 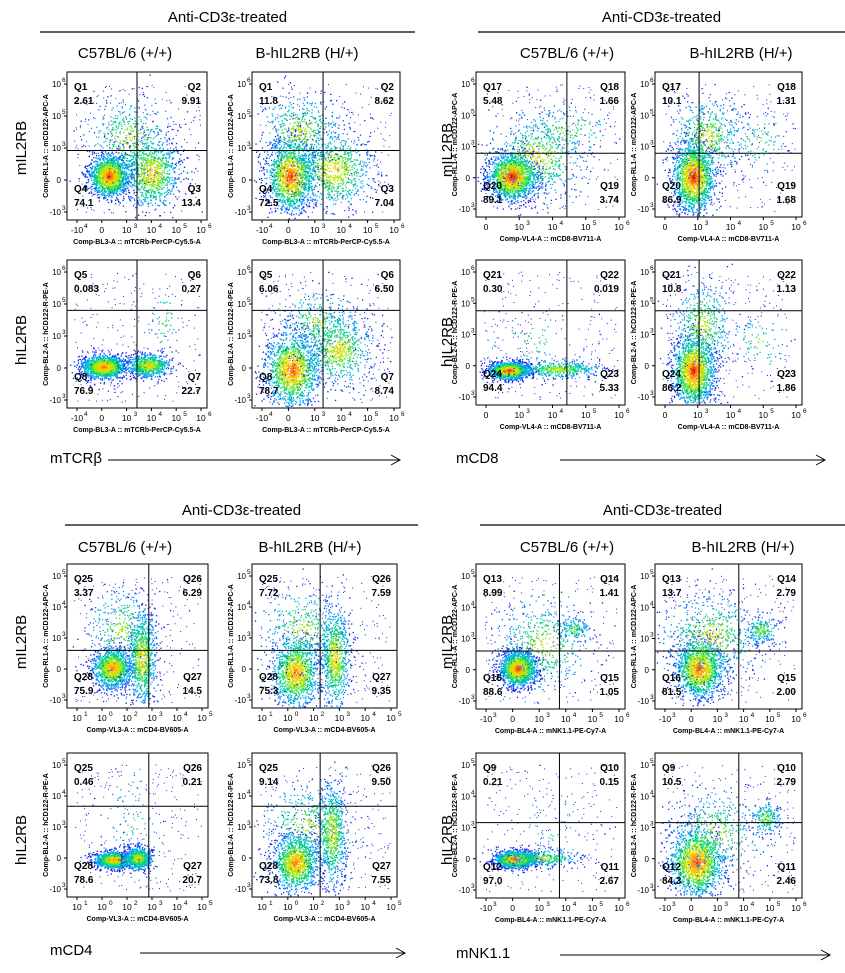 What do you see at coordinates (672, 782) in the screenshot?
I see `quadrant-value: 10.5` at bounding box center [672, 782].